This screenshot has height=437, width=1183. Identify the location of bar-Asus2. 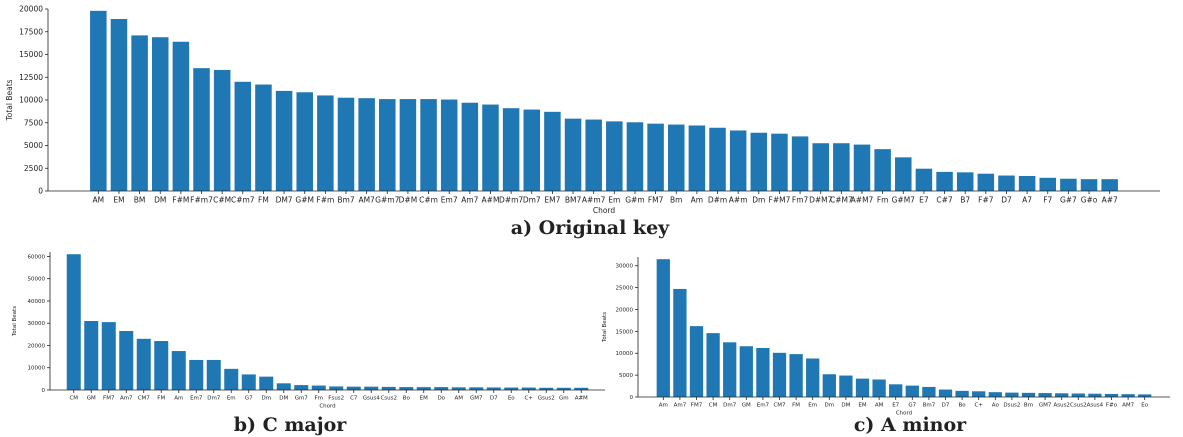
(1062, 395).